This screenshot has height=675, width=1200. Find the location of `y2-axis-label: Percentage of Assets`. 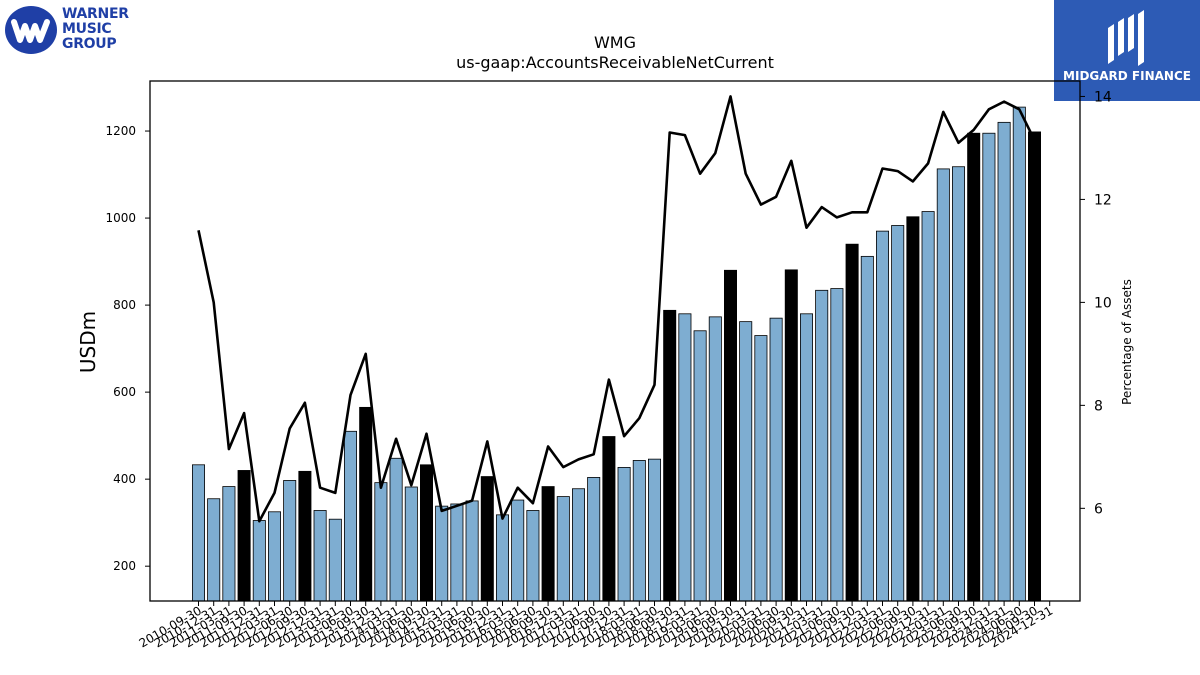

y2-axis-label: Percentage of Assets is located at coordinates (1127, 342).